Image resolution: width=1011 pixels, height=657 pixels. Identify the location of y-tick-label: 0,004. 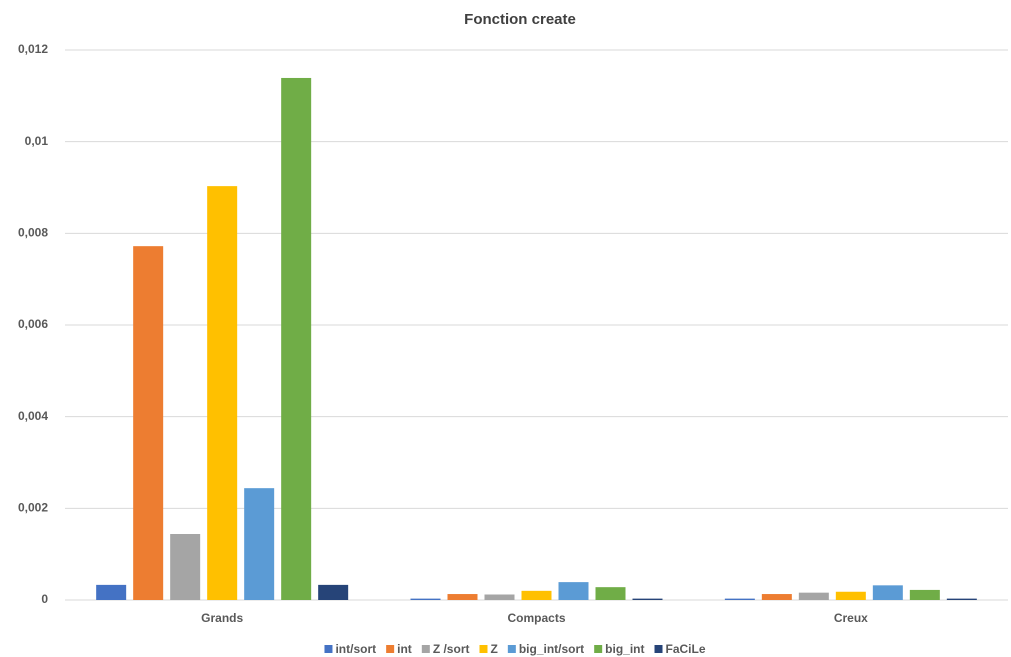
(33, 416).